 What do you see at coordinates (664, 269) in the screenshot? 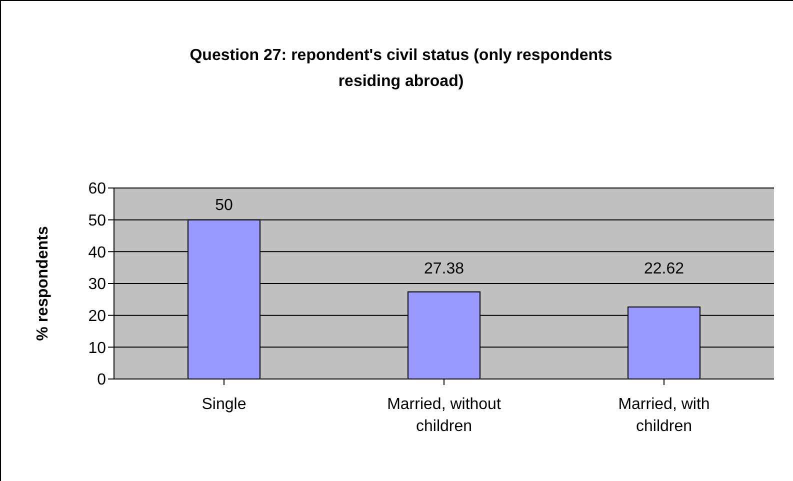
I see `data-label: 22.62` at bounding box center [664, 269].